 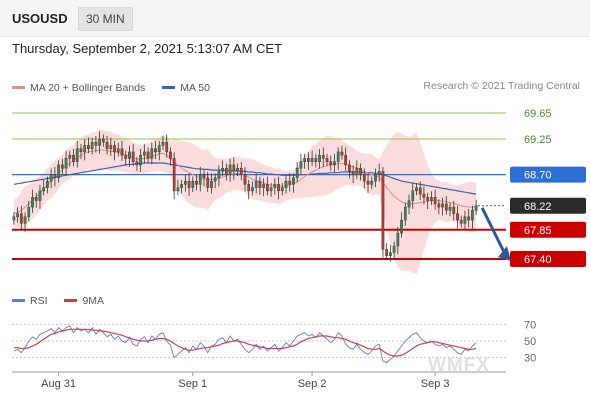 What do you see at coordinates (18, 300) in the screenshot?
I see `rsi-swatch-icon` at bounding box center [18, 300].